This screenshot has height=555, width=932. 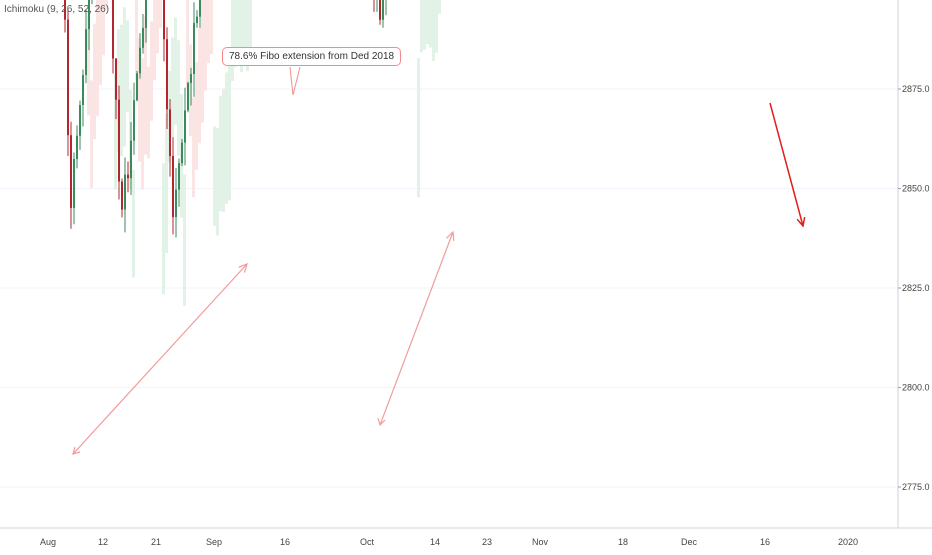 I want to click on x-tick-label: Sep, so click(x=214, y=542).